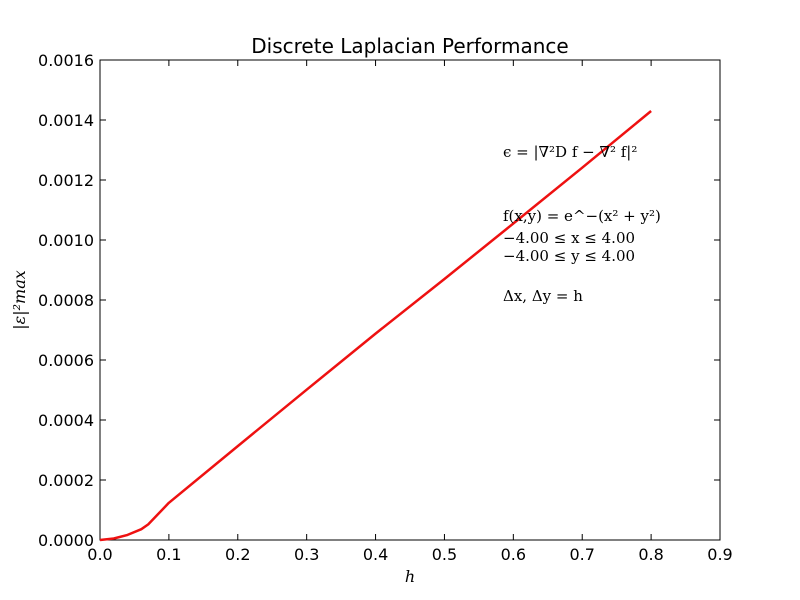 This screenshot has height=600, width=800. Describe the element at coordinates (66, 540) in the screenshot. I see `y-tick-label: 0.0000` at that location.